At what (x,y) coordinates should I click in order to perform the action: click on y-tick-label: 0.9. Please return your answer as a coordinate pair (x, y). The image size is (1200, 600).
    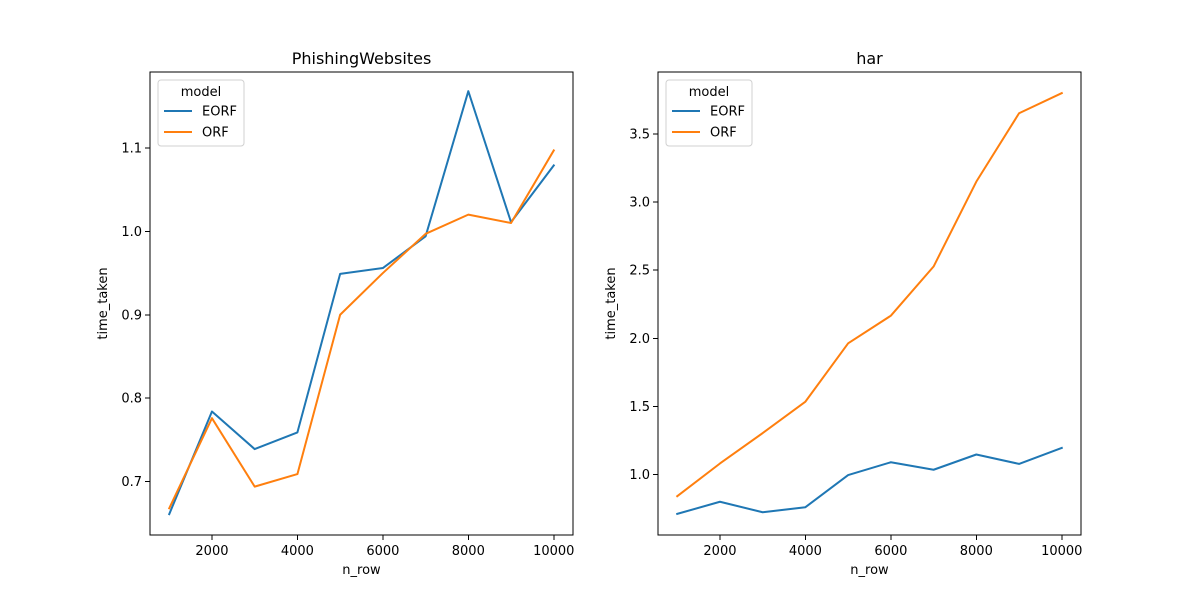
    Looking at the image, I should click on (131, 315).